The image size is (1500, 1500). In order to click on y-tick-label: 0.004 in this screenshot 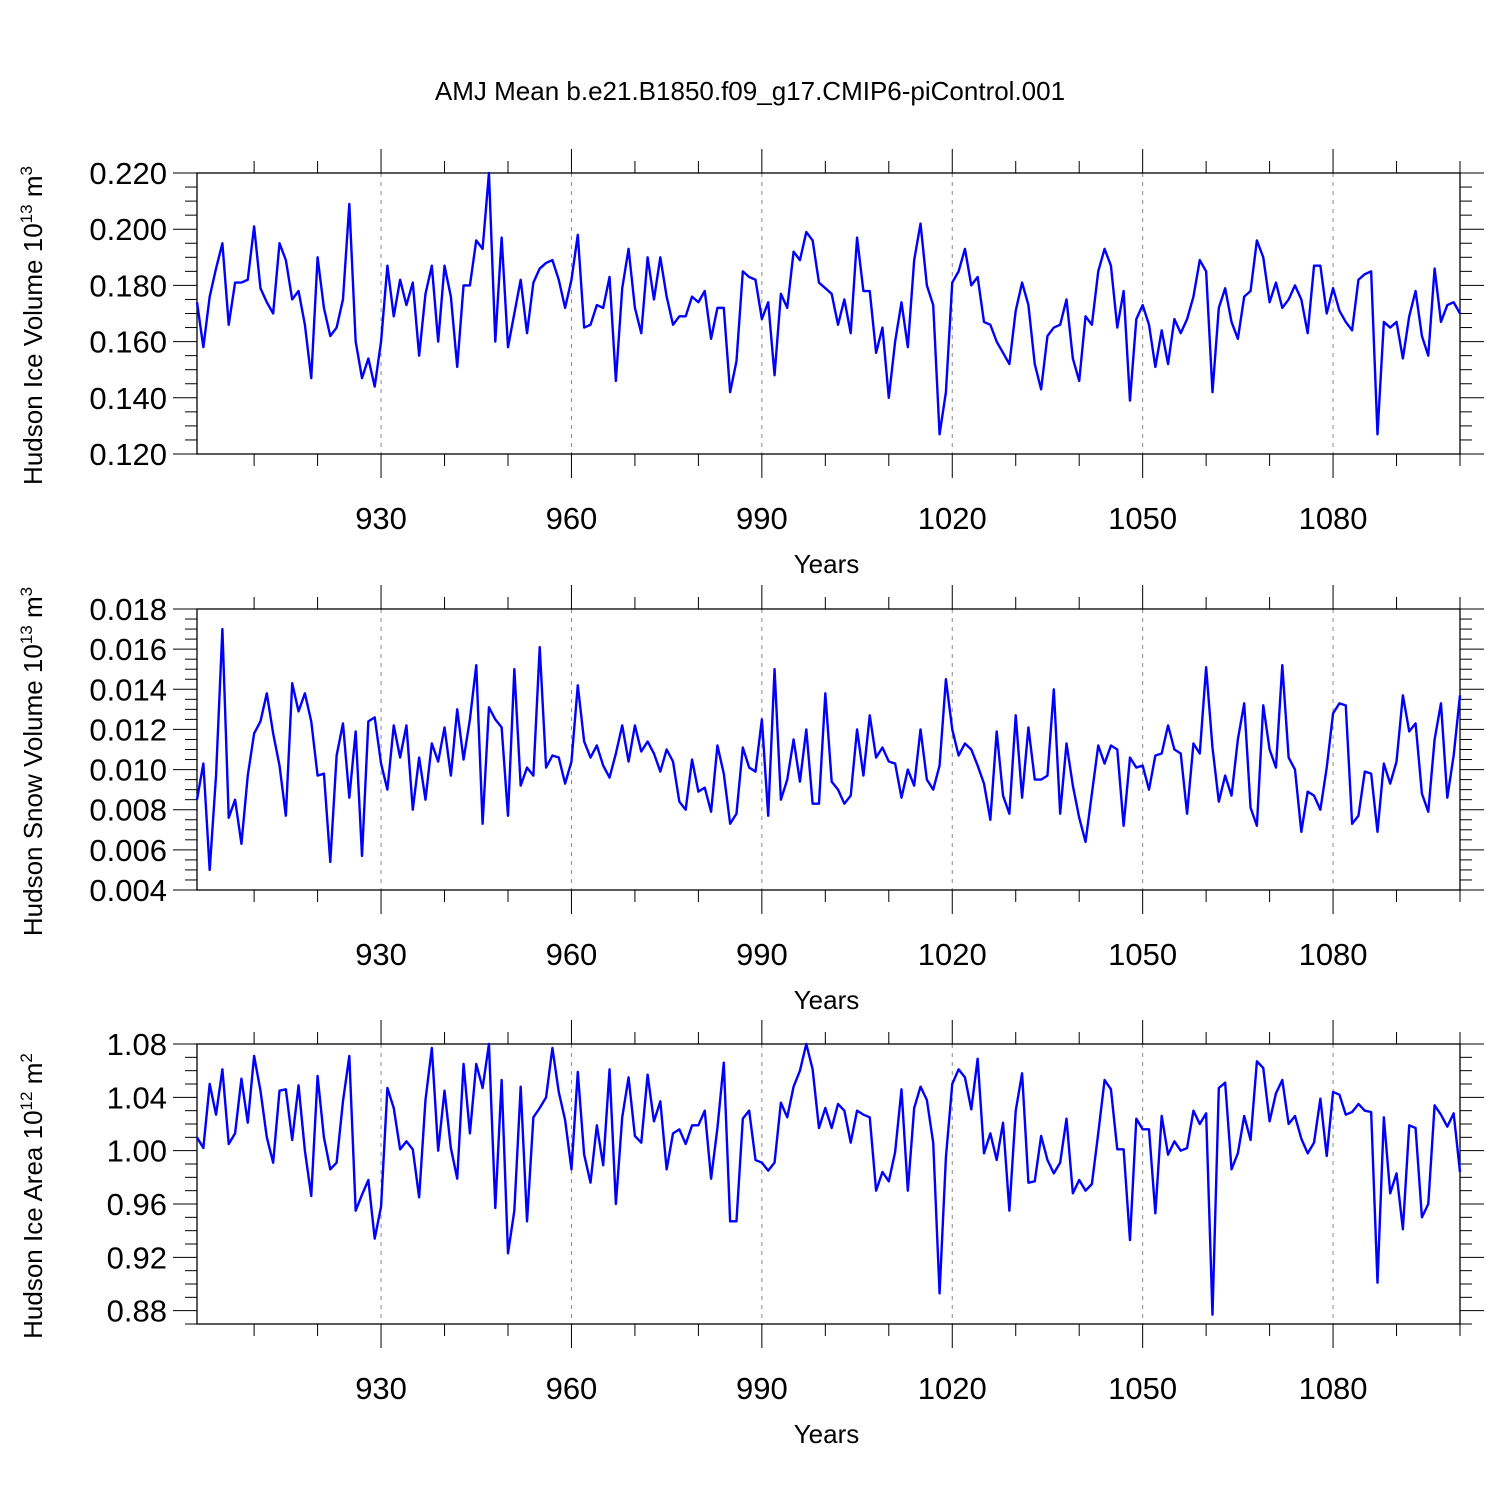, I will do `click(128, 890)`.